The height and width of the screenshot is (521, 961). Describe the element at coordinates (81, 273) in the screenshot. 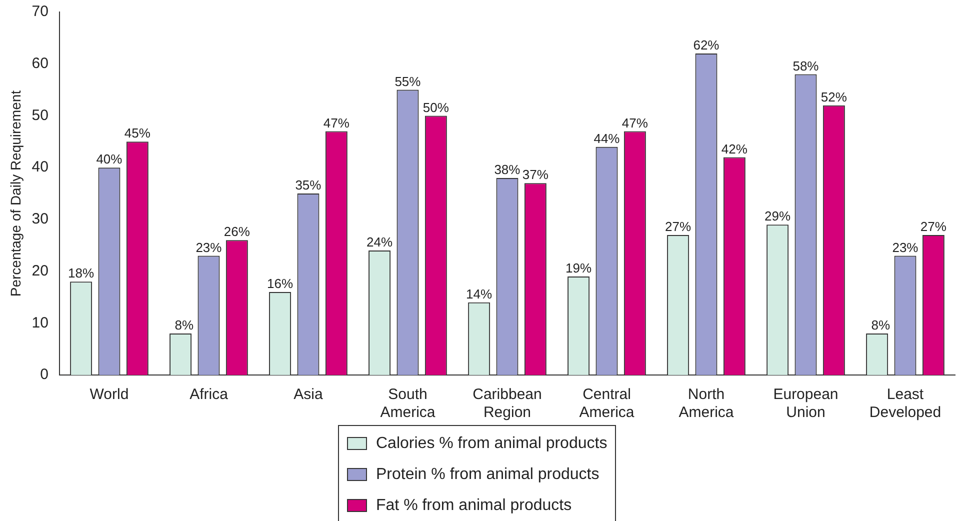

I see `data-label: 18%` at that location.